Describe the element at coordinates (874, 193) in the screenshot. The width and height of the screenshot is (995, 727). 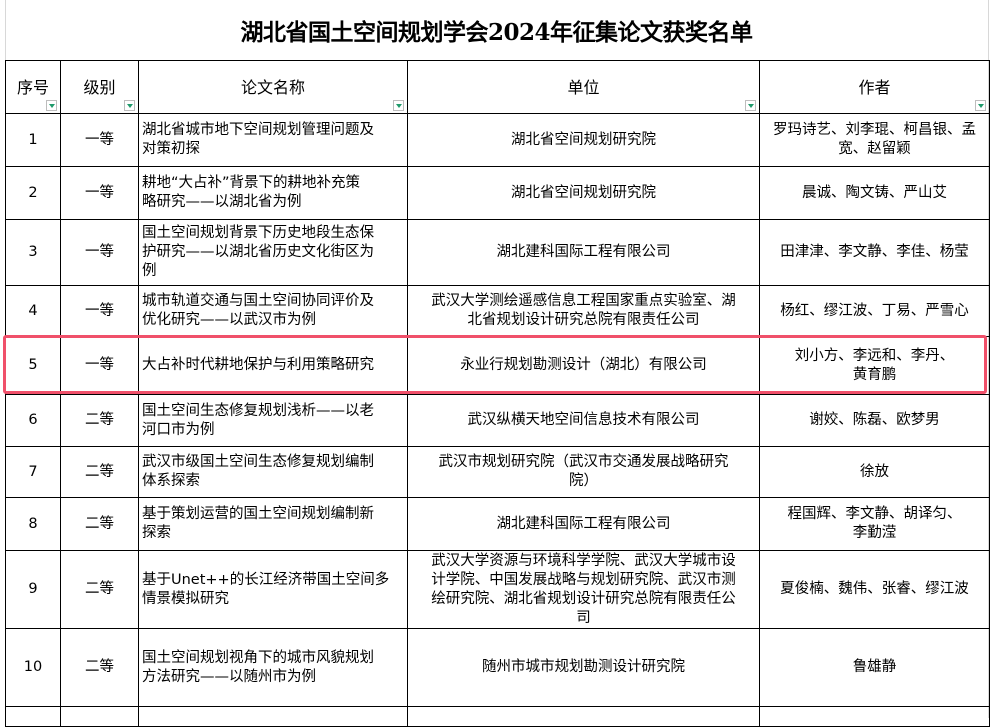
I see `cell-authors: 晨诚、陶文铸、严山艾` at that location.